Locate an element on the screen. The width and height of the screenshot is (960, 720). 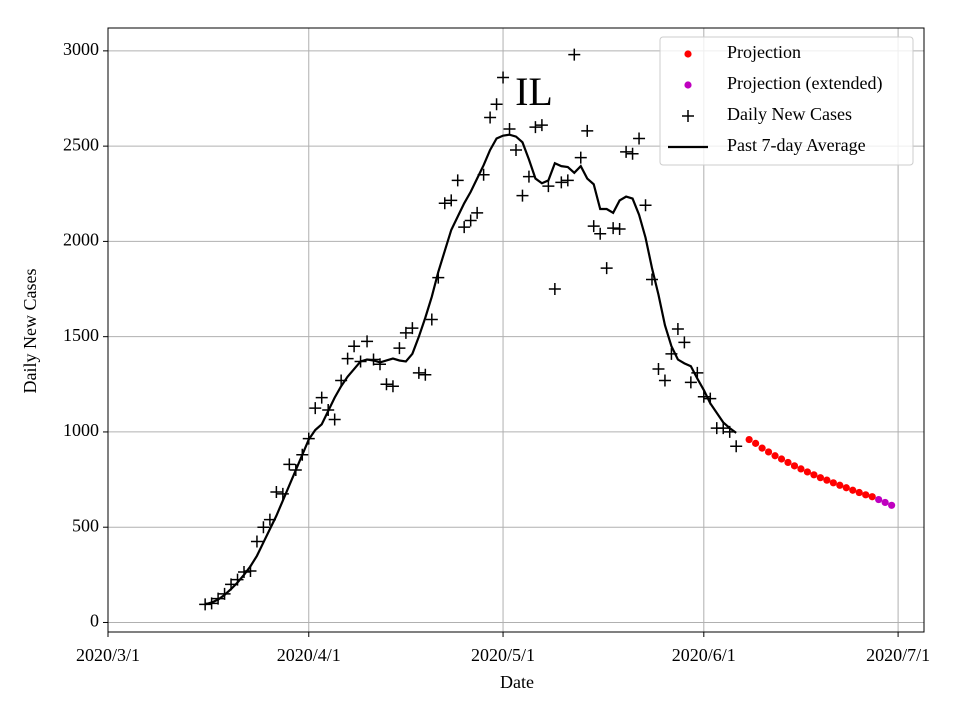
y-axis-label: Daily New Cases is located at coordinates (30, 331).